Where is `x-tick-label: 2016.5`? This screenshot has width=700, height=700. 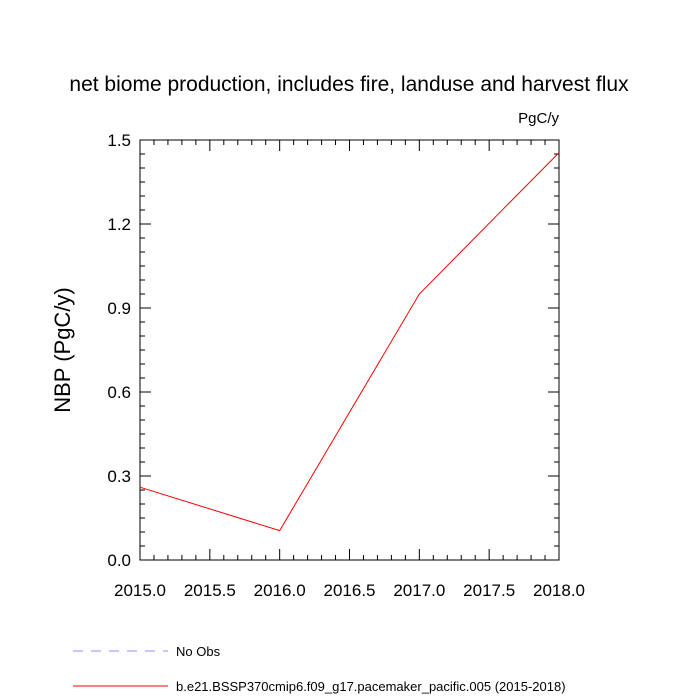
x-tick-label: 2016.5 is located at coordinates (350, 590).